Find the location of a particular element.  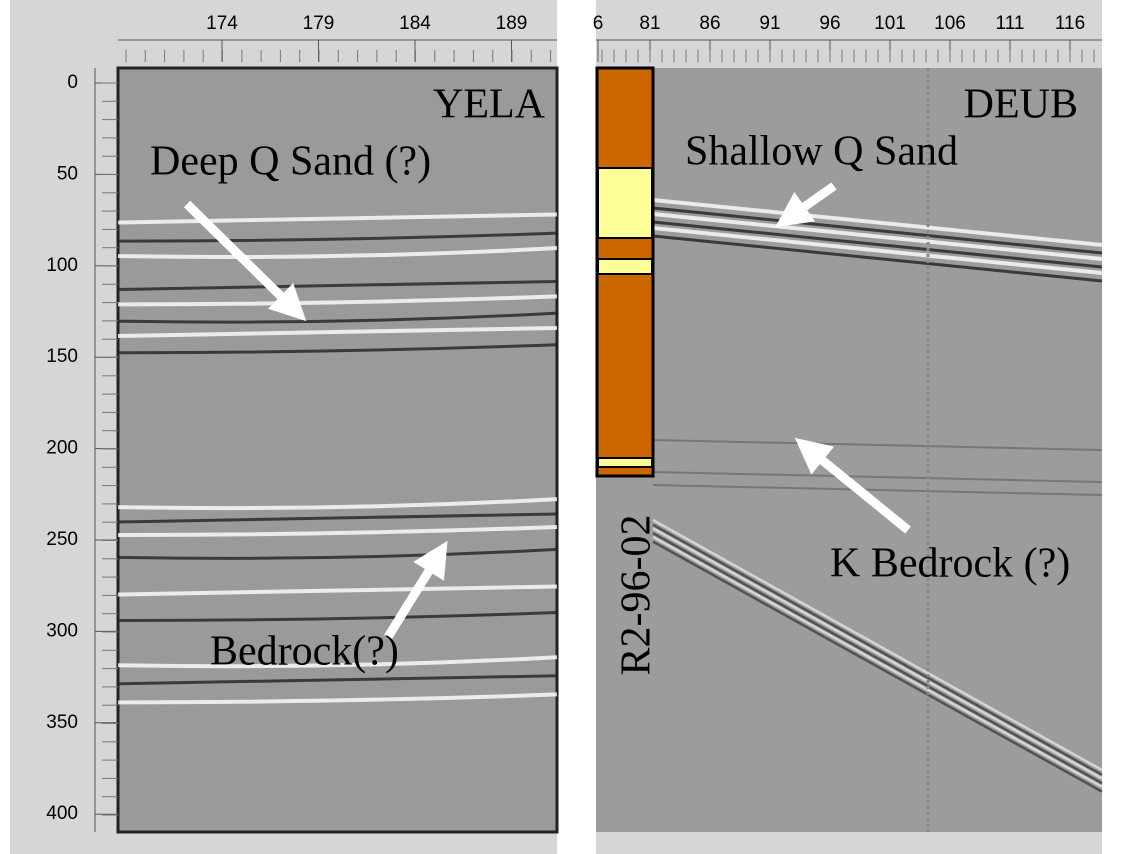

y-tick-label: 200 is located at coordinates (62, 448).